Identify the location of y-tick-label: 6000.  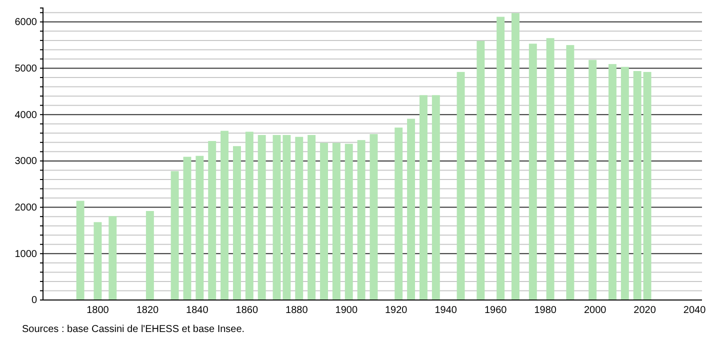
(26, 22).